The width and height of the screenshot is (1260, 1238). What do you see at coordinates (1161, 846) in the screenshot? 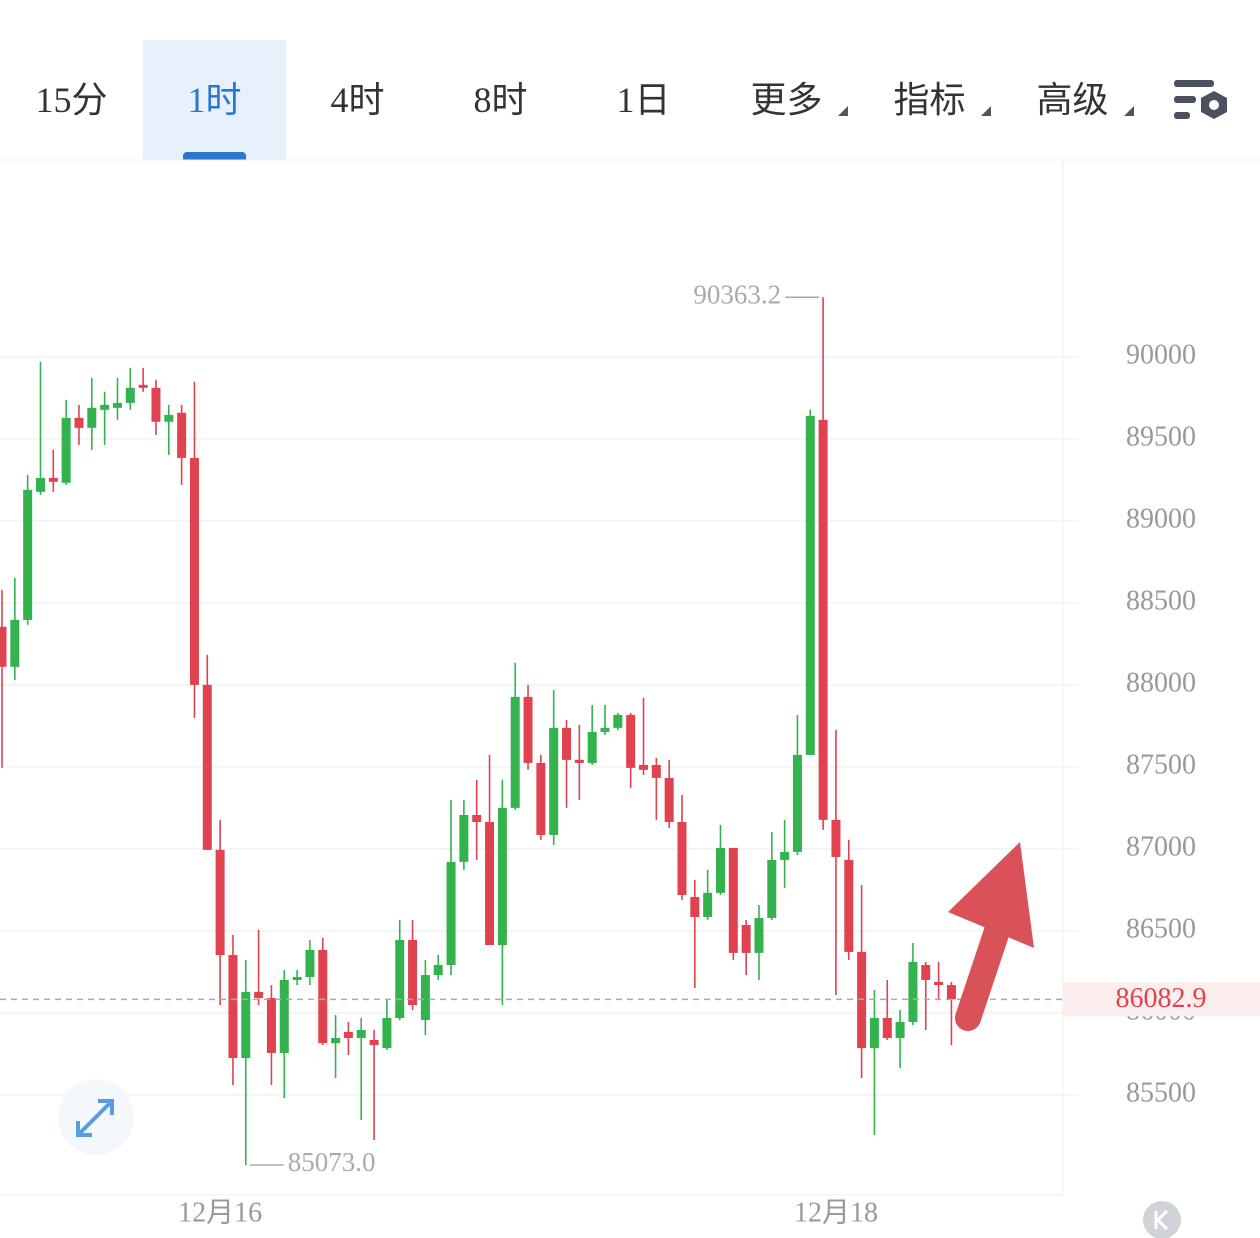
I see `y-tick-label: 87000` at bounding box center [1161, 846].